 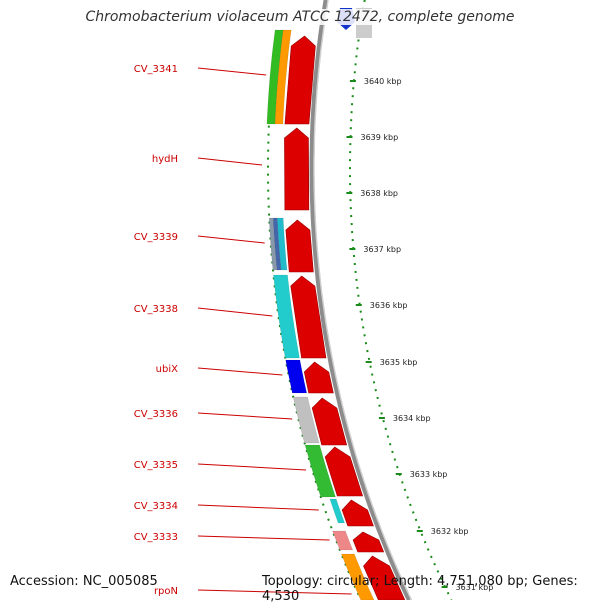 I want to click on scale-label: 3632 kbp, so click(x=450, y=531).